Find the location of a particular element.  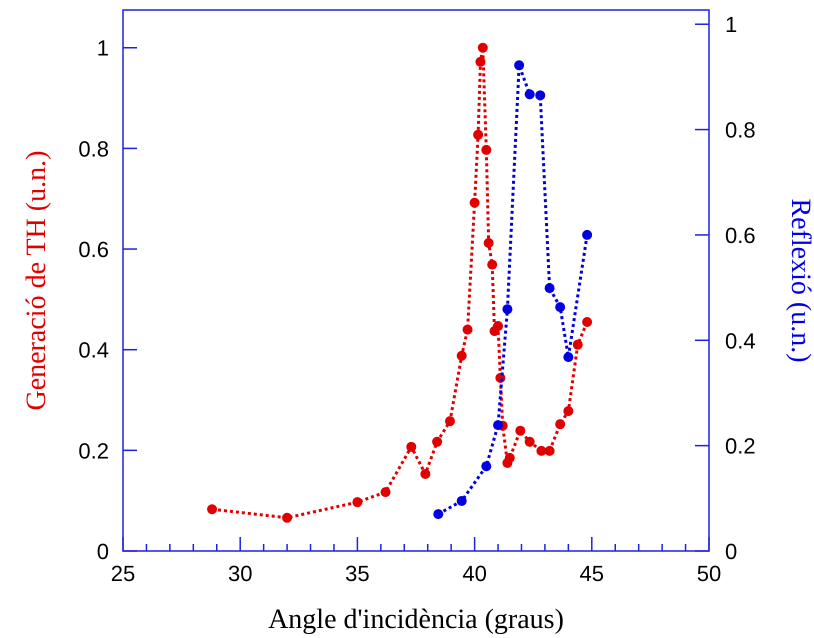

x-tick-label: 25 is located at coordinates (123, 573).